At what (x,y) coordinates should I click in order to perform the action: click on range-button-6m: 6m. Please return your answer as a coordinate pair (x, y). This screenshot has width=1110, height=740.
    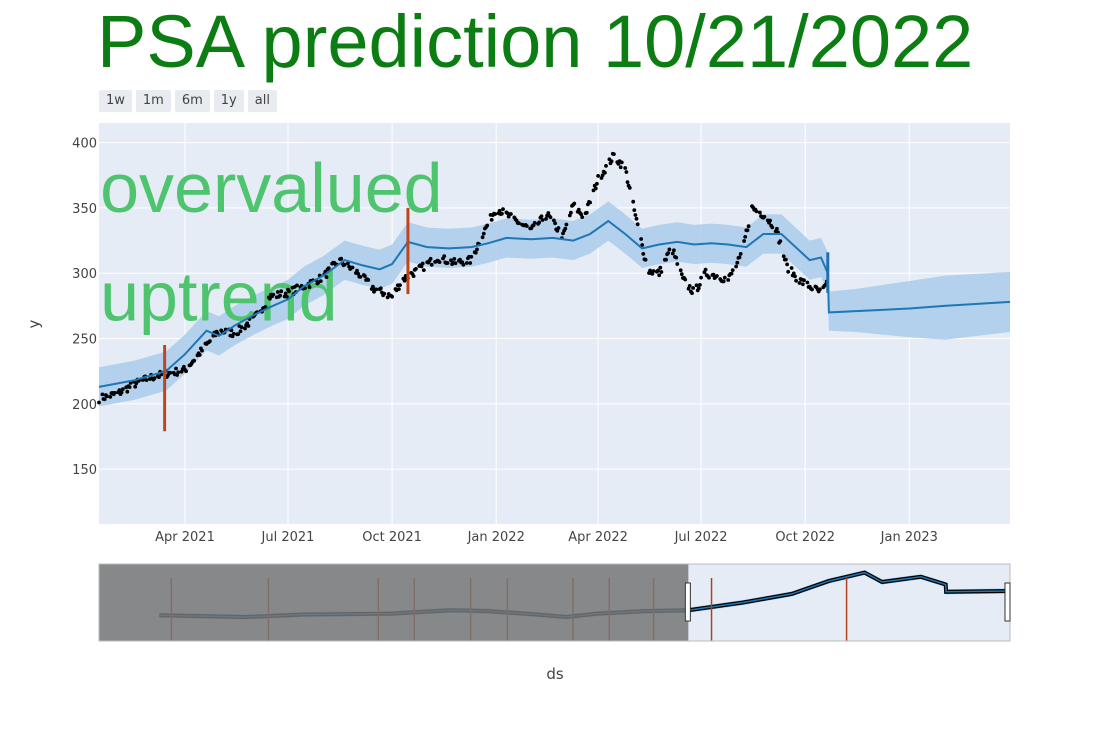
    Looking at the image, I should click on (192, 101).